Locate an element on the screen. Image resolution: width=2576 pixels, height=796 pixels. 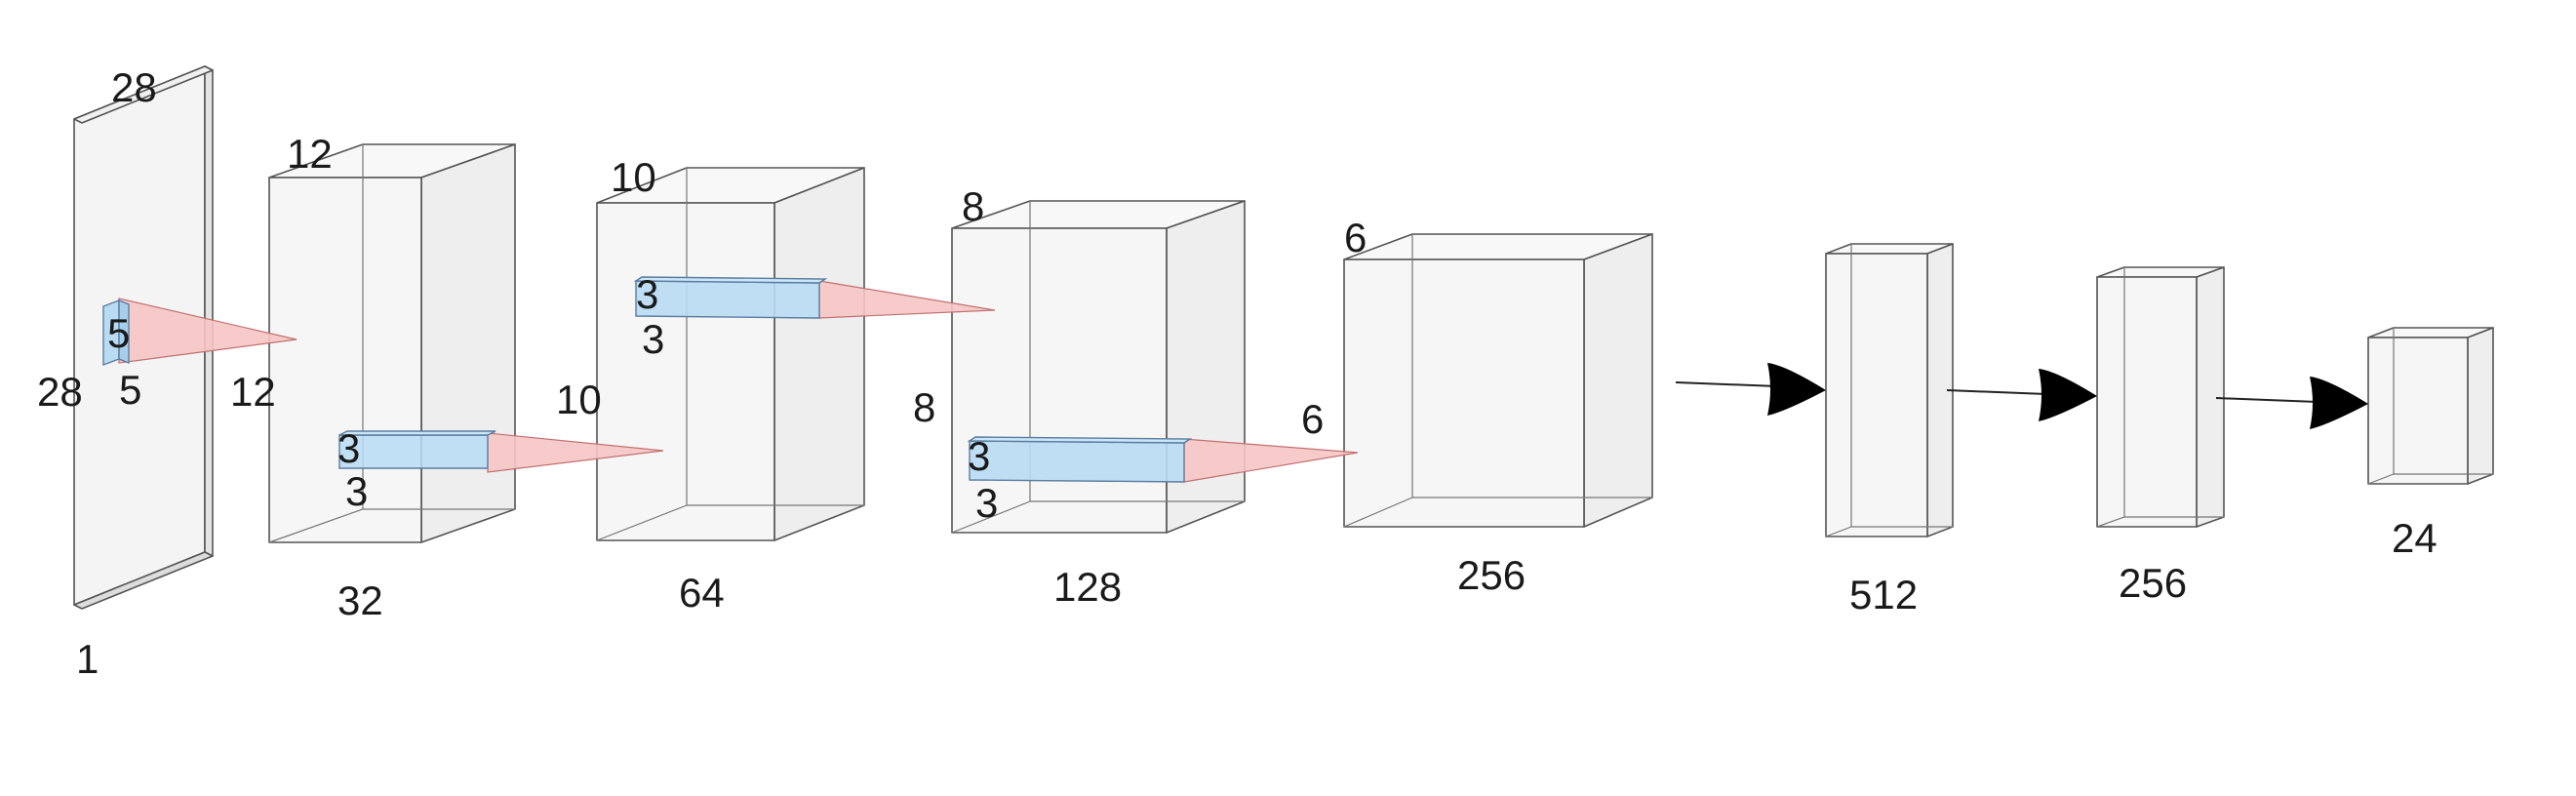
conv1-channels-label: 32 is located at coordinates (360, 600).